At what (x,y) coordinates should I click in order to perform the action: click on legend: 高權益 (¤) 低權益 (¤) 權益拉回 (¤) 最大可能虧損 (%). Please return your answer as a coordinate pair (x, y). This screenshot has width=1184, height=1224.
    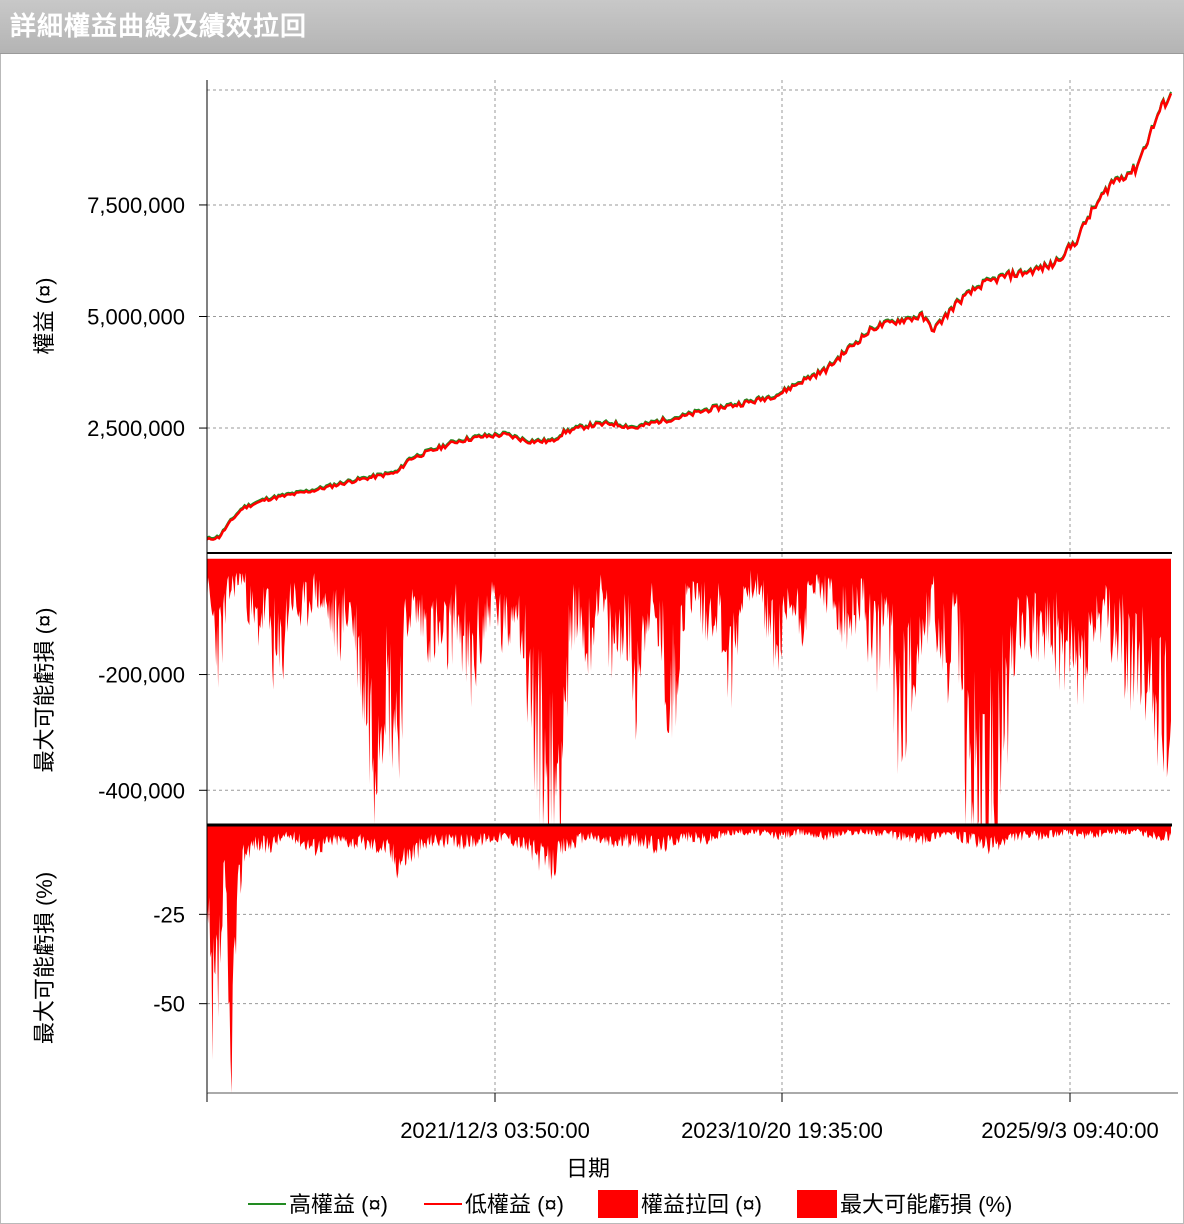
    Looking at the image, I should click on (630, 1204).